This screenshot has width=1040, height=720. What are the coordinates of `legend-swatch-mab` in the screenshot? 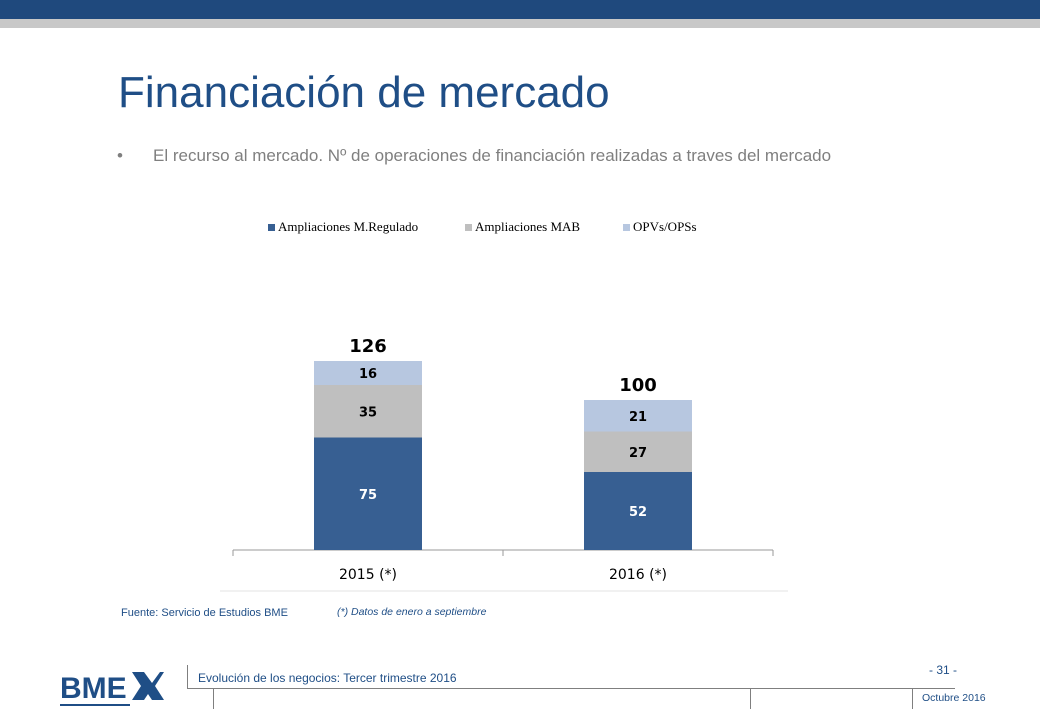 It's located at (468, 227).